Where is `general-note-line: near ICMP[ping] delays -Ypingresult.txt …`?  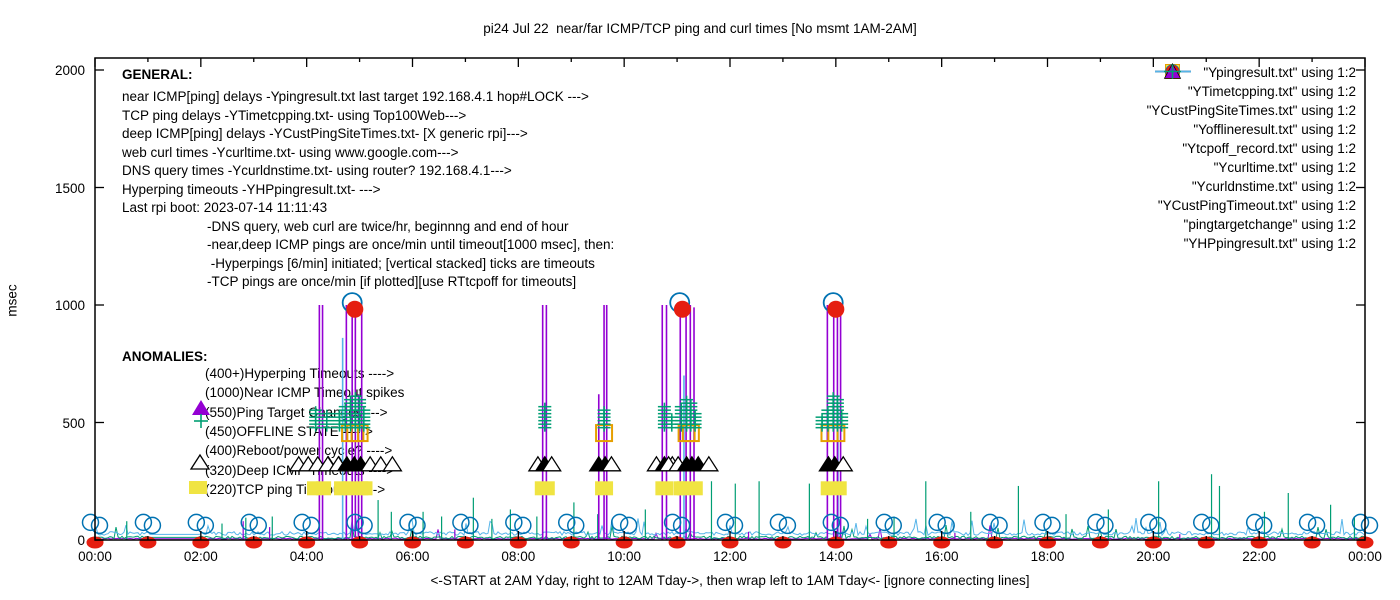
general-note-line: near ICMP[ping] delays -Ypingresult.txt … is located at coordinates (355, 96).